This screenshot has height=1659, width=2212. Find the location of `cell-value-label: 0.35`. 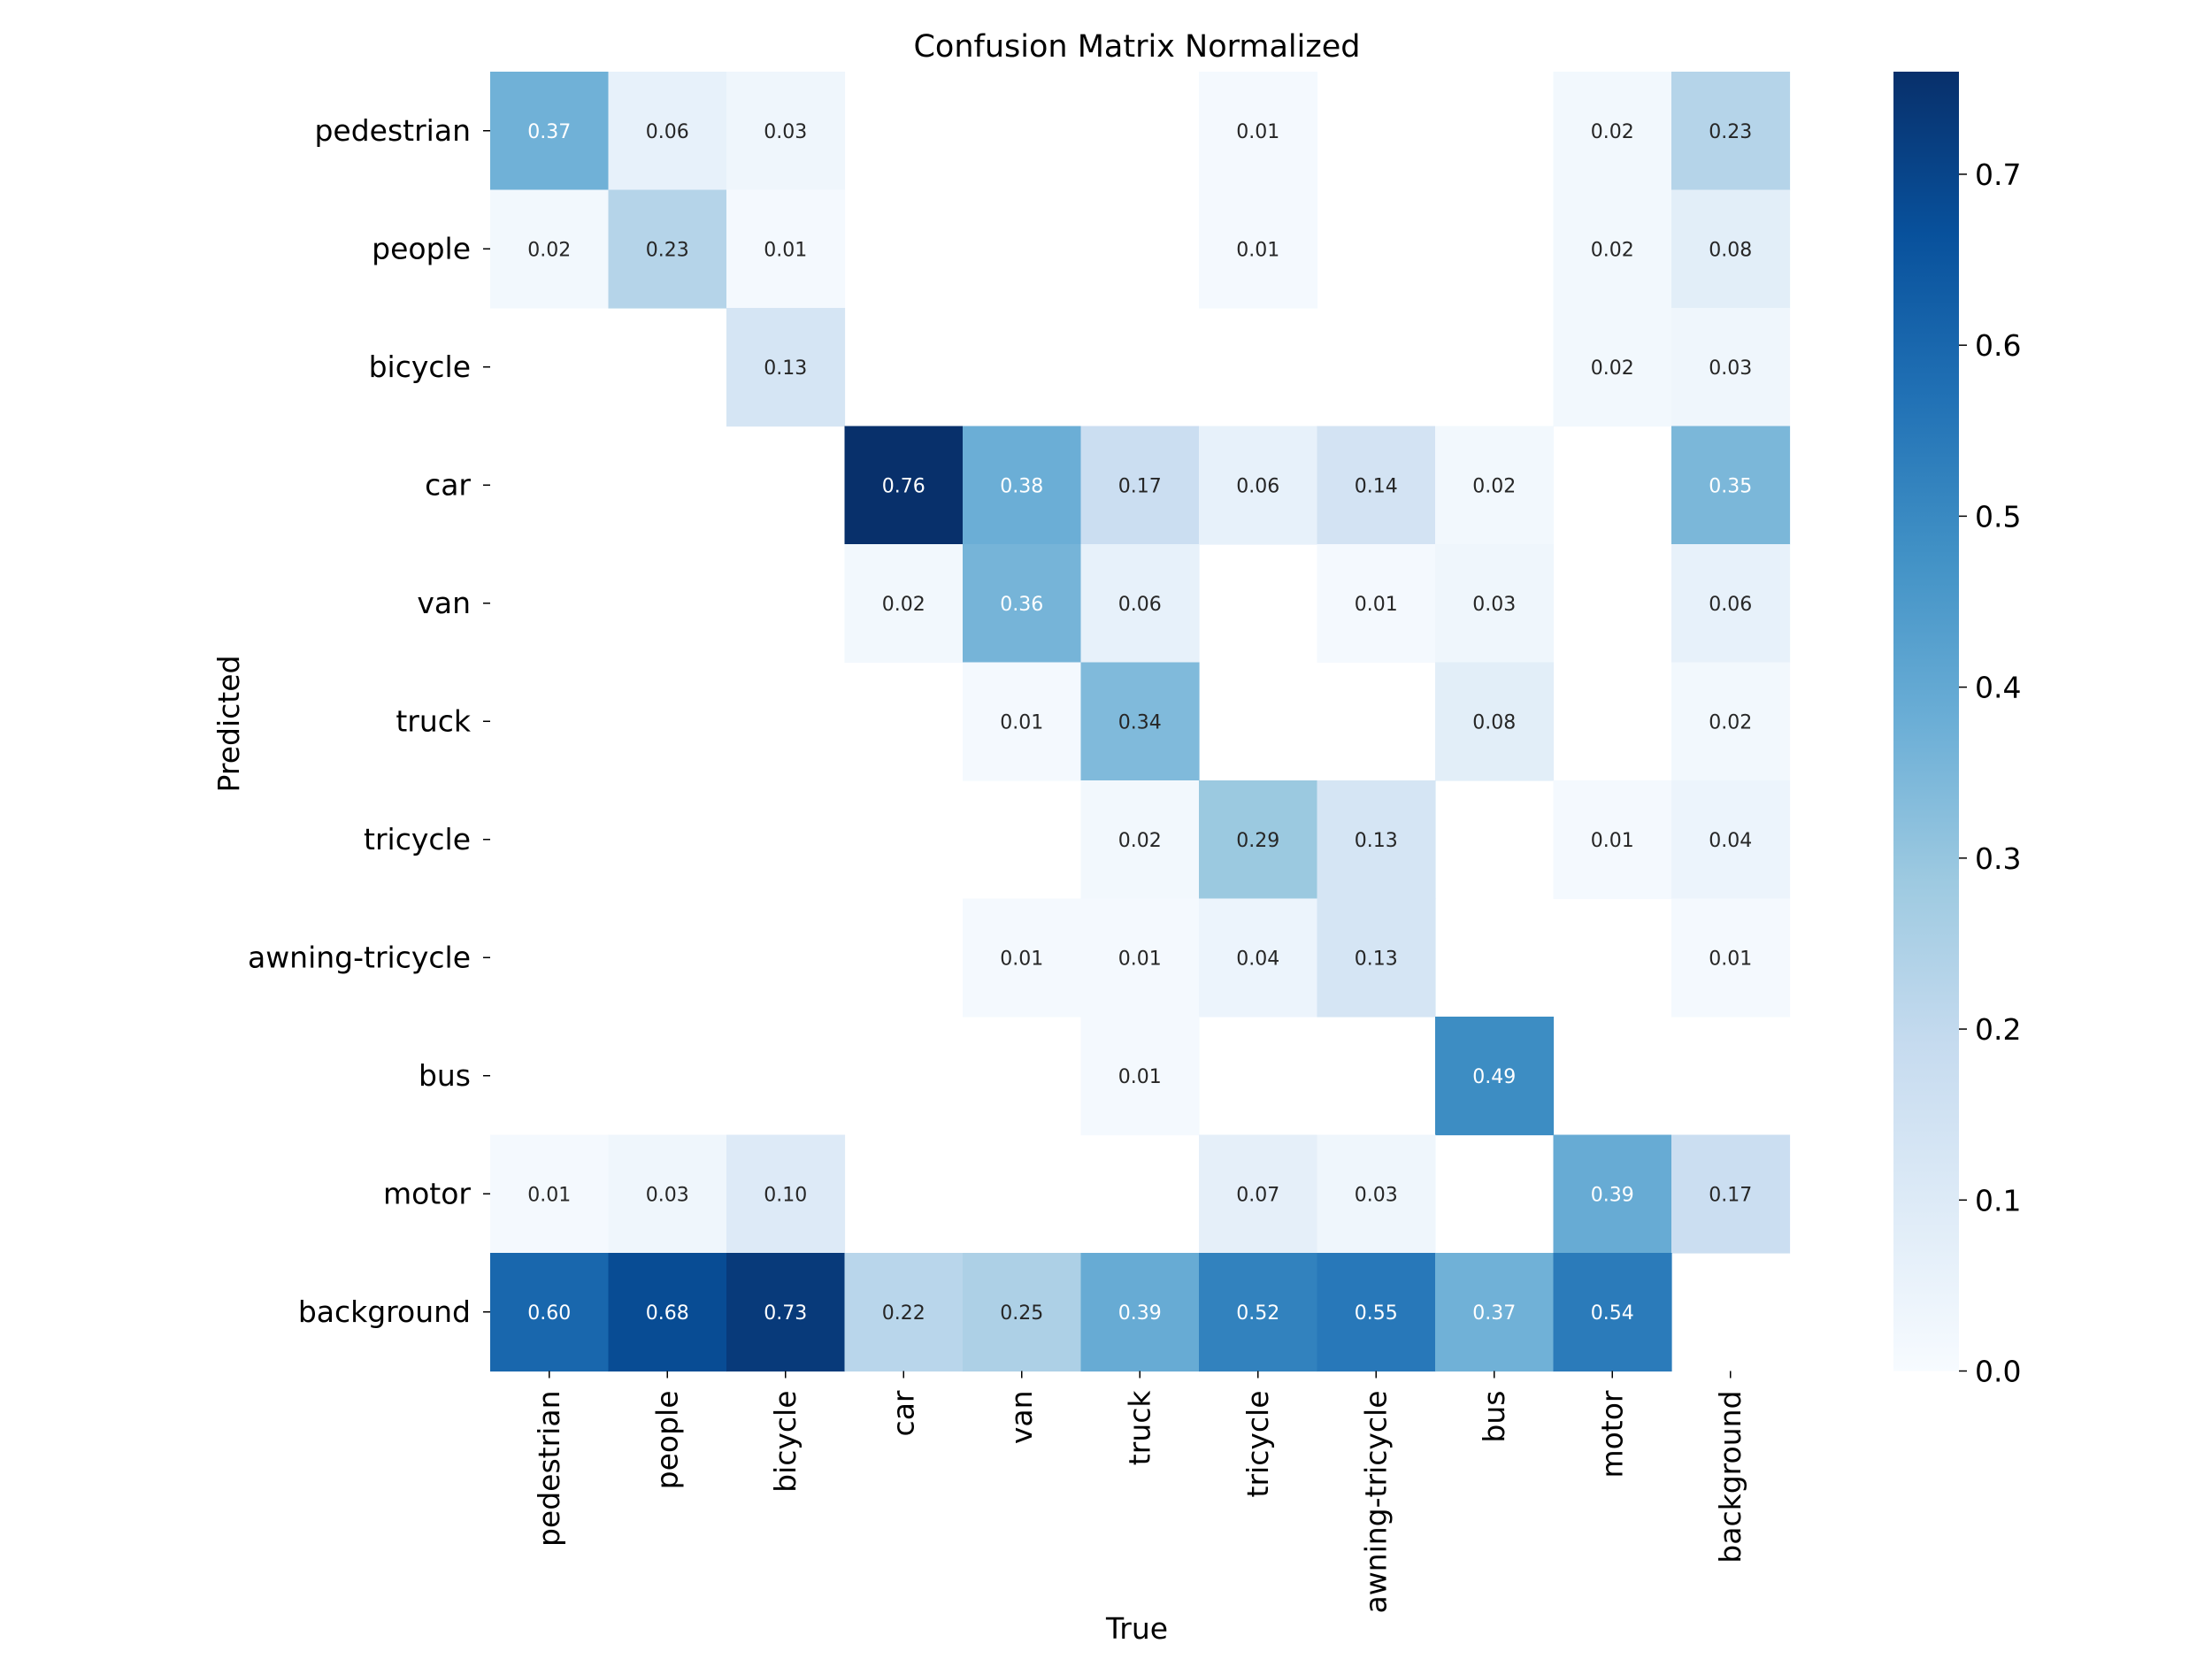

cell-value-label: 0.35 is located at coordinates (1731, 486).